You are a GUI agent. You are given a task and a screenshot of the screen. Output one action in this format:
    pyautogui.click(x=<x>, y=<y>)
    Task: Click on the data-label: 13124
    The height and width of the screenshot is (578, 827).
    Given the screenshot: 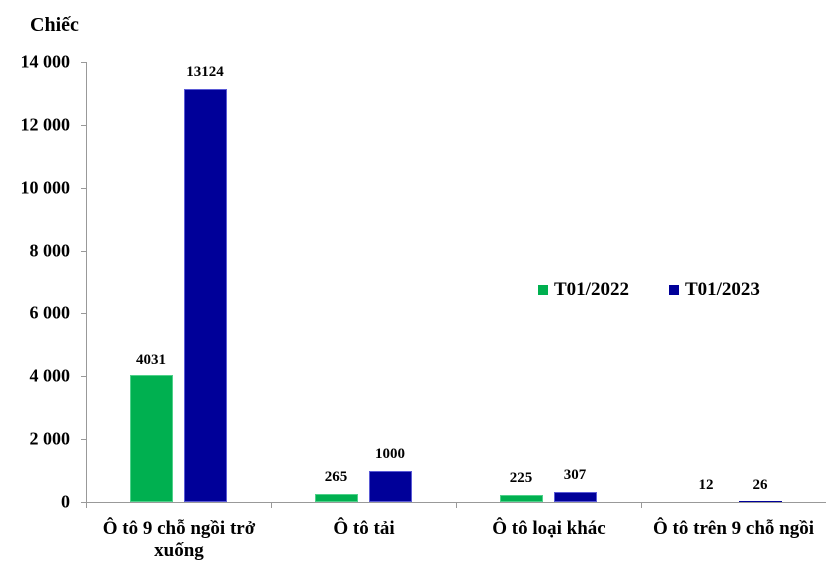 What is the action you would take?
    pyautogui.click(x=205, y=72)
    